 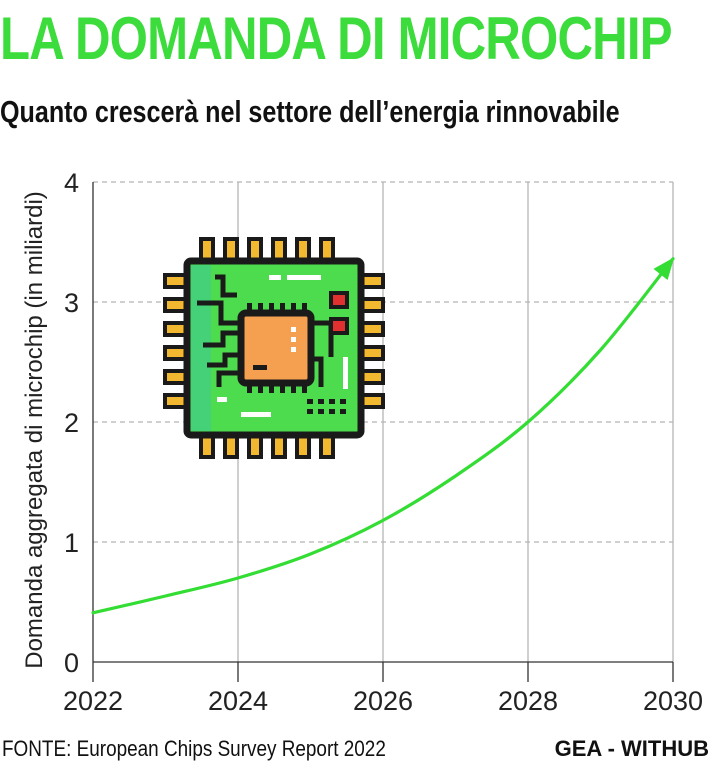 I want to click on microchip-icon, so click(x=274, y=348).